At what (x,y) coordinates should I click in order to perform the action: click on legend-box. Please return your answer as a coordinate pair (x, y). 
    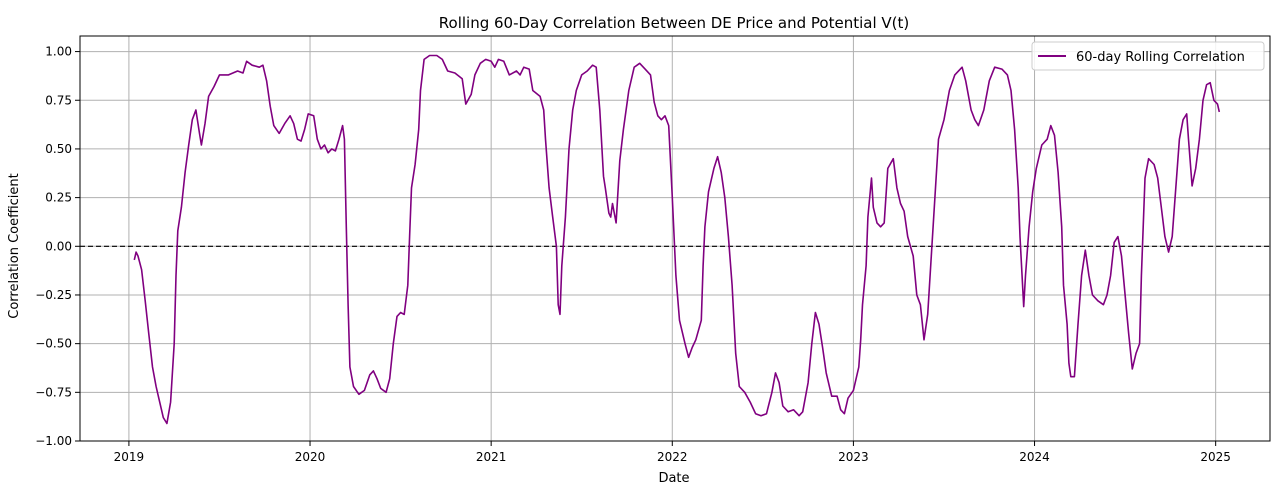
    Looking at the image, I should click on (1148, 56).